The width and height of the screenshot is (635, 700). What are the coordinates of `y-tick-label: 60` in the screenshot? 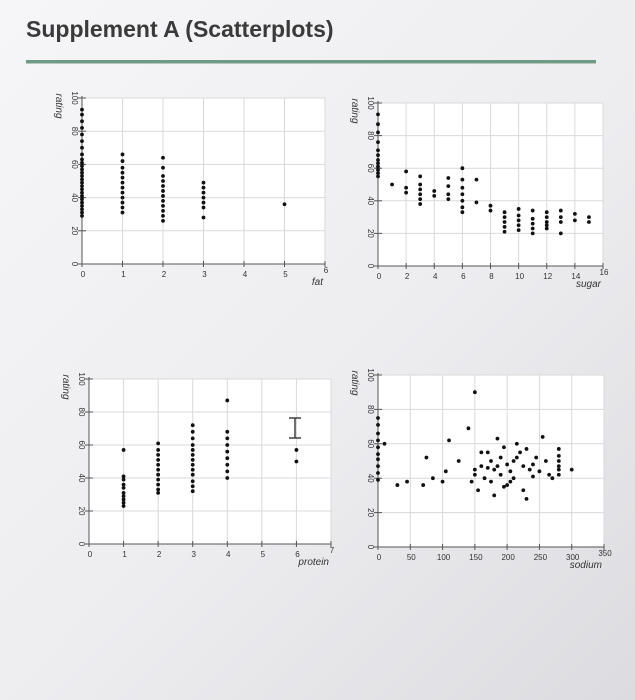 It's located at (370, 168).